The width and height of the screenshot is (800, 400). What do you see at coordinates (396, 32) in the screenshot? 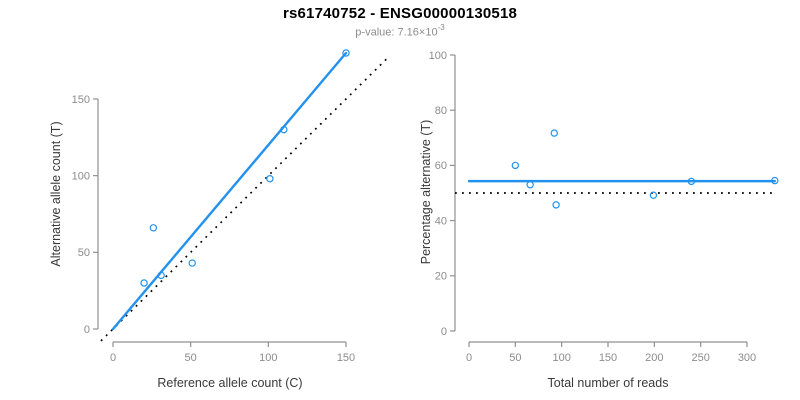
I see `pvalue-label: p-value: 7.16×10` at bounding box center [396, 32].